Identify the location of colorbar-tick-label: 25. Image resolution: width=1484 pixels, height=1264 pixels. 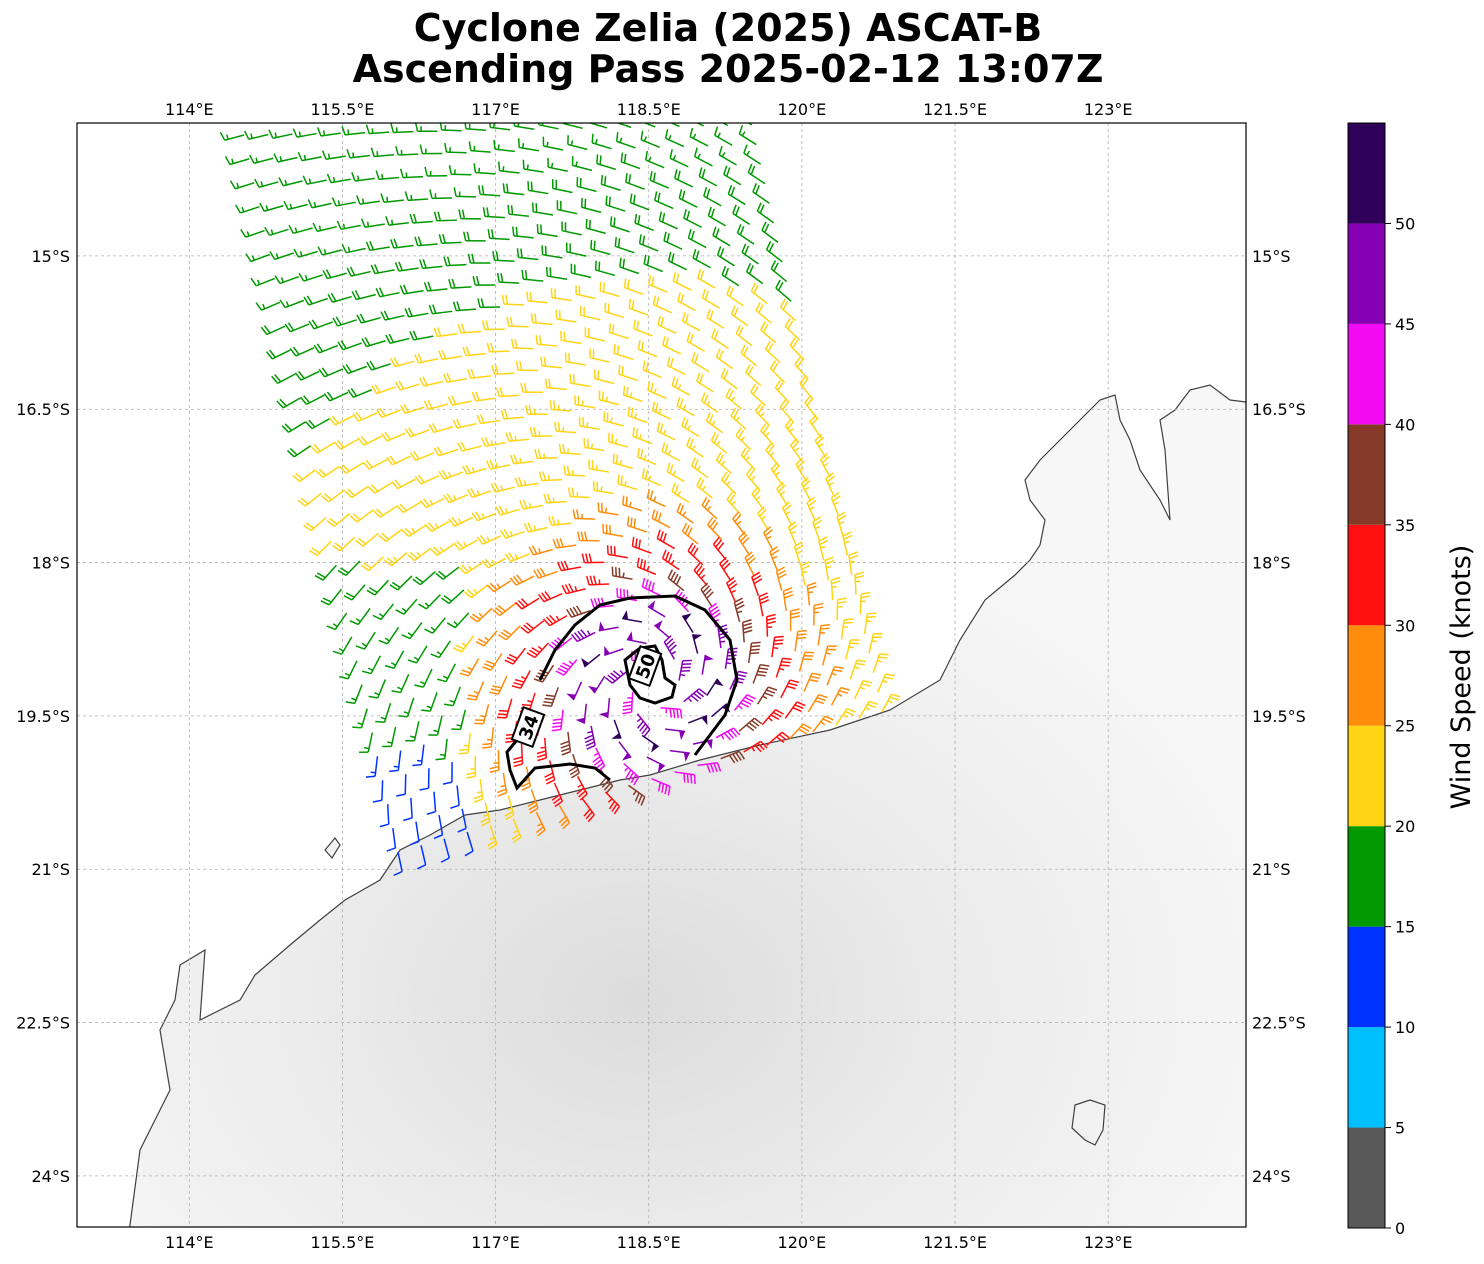
(1405, 726).